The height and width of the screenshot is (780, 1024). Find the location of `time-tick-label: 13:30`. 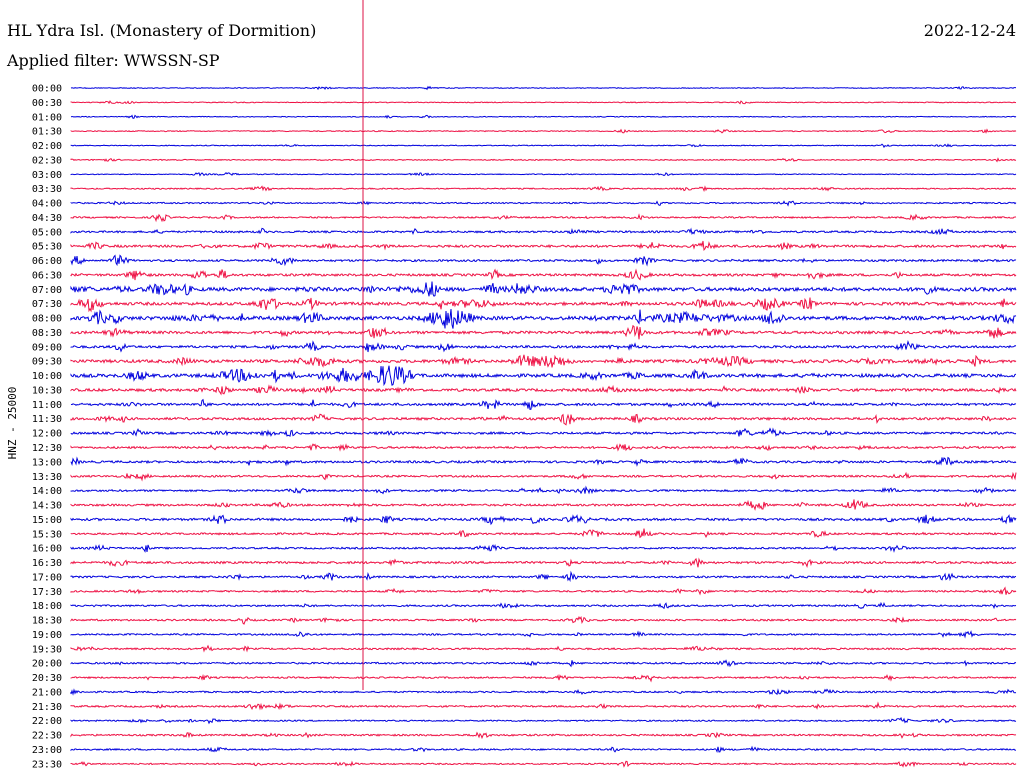

time-tick-label: 13:30 is located at coordinates (47, 477).